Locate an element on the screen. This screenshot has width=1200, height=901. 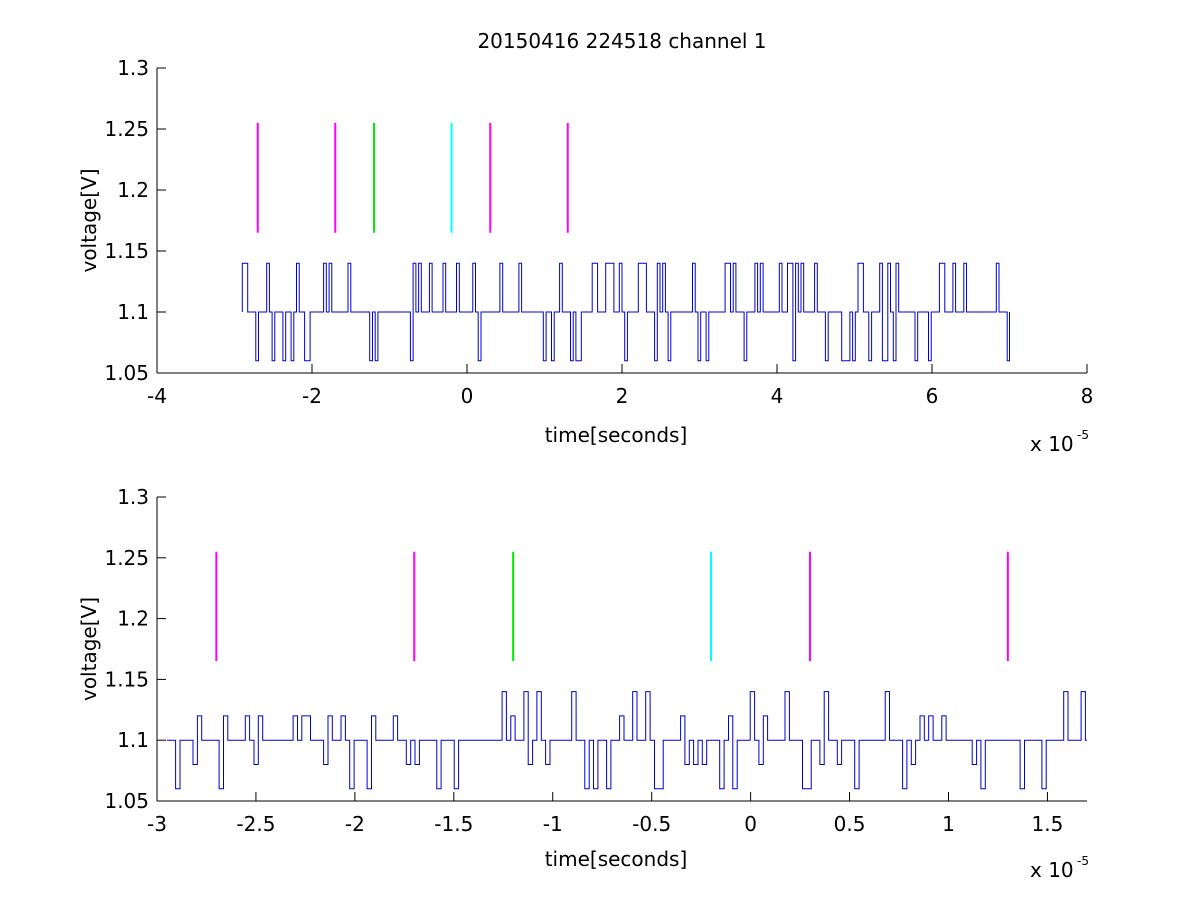
x-tick-label: 1 is located at coordinates (948, 824).